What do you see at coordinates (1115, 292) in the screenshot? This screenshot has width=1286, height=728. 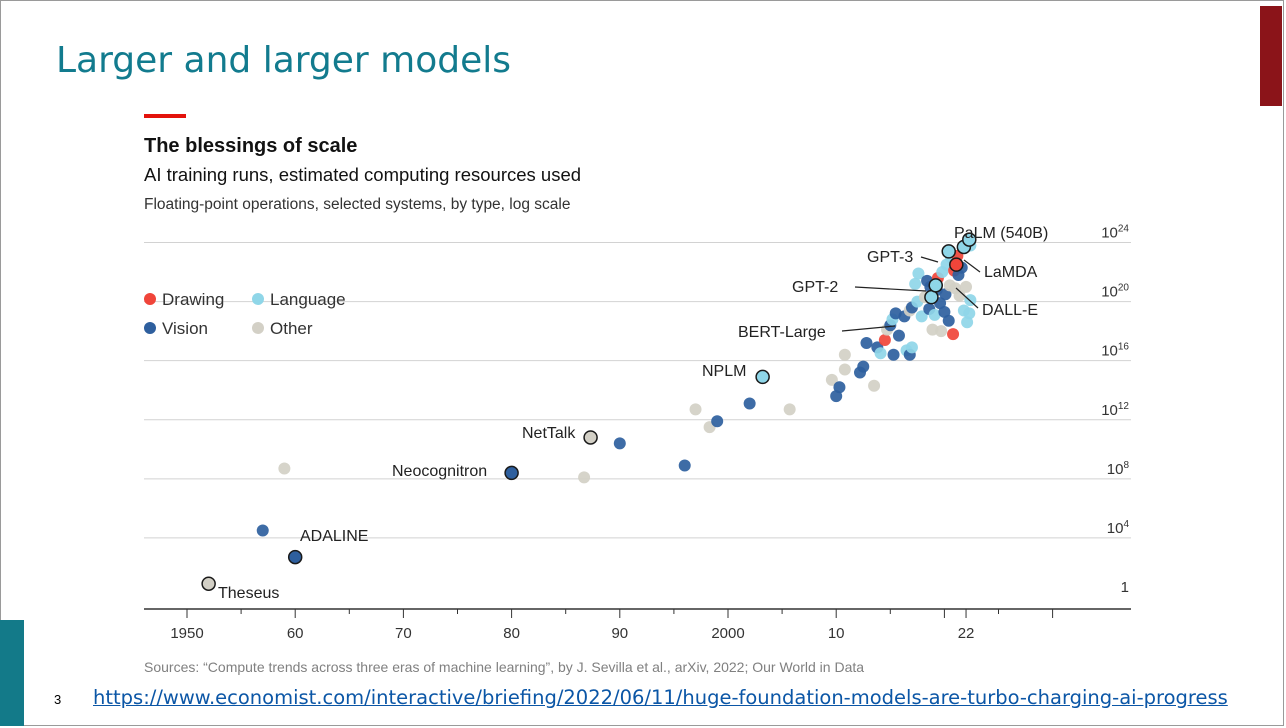 I see `y-tick-label: 10²⁰` at bounding box center [1115, 292].